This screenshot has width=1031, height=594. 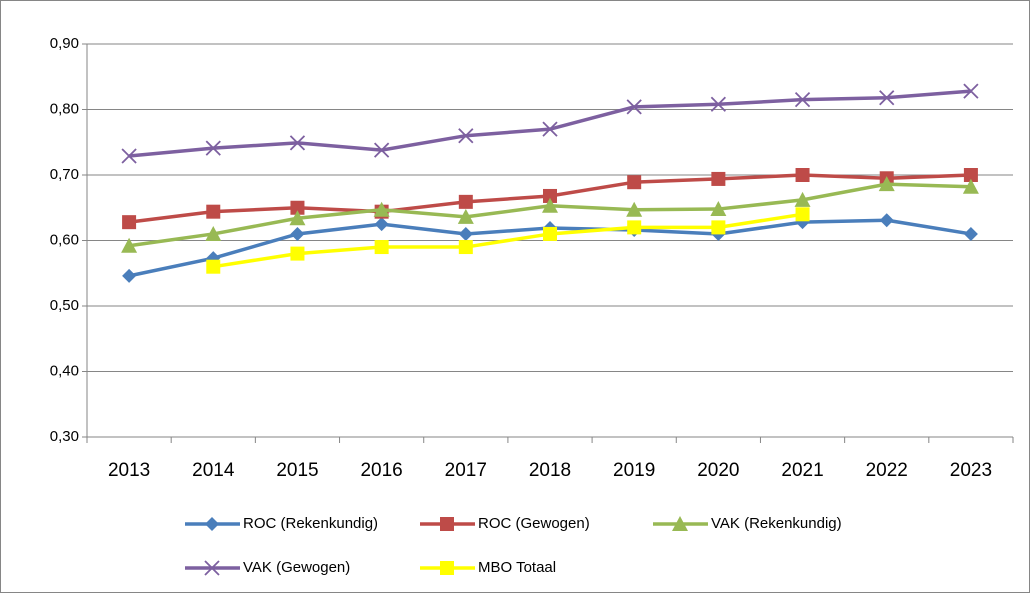 I want to click on legend-label: VAK (Gewogen), so click(x=296, y=567).